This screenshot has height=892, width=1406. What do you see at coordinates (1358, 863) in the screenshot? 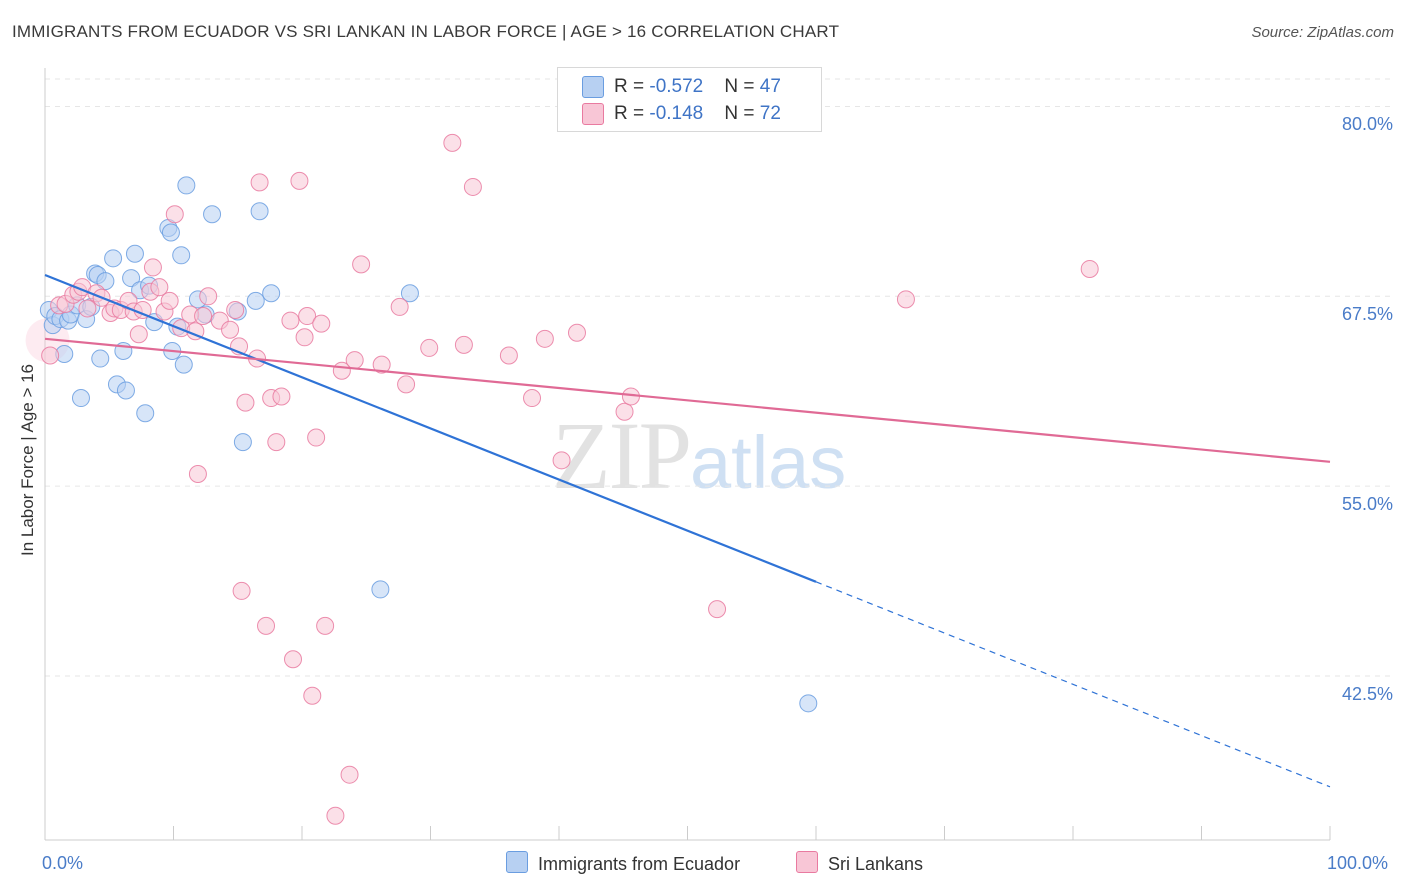
I see `x-tick-label-max: 100.0%` at bounding box center [1358, 863].